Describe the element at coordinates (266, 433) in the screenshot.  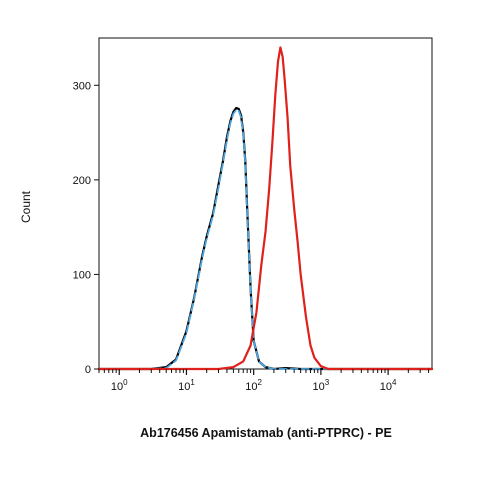
I see `x-axis-title: Ab176456 Apamistamab (anti-PTPRC) - PE` at that location.